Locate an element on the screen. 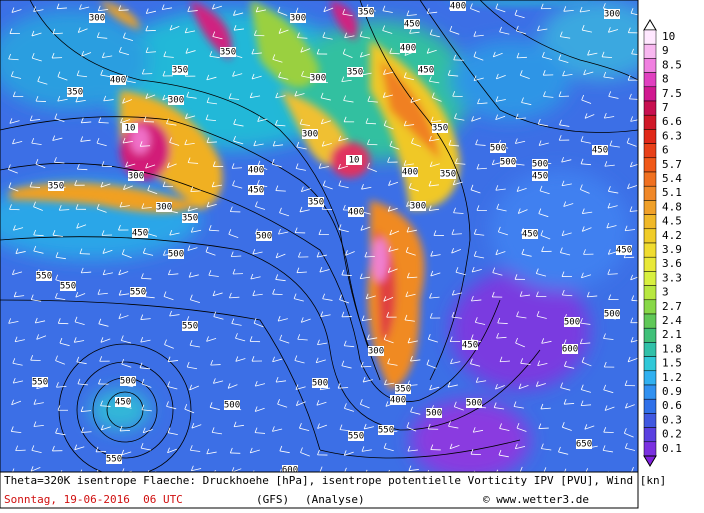  contour-label: 350 is located at coordinates (75, 93).